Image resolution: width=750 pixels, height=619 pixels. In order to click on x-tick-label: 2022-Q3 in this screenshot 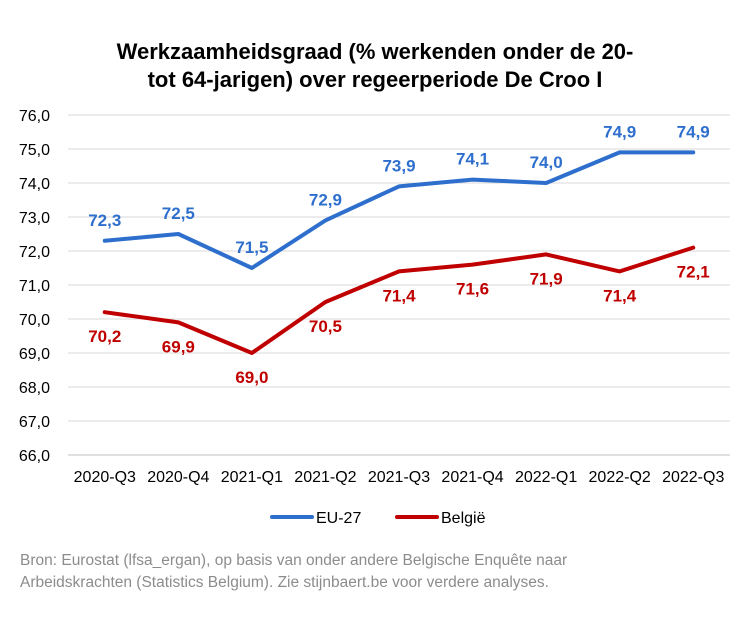, I will do `click(693, 477)`.